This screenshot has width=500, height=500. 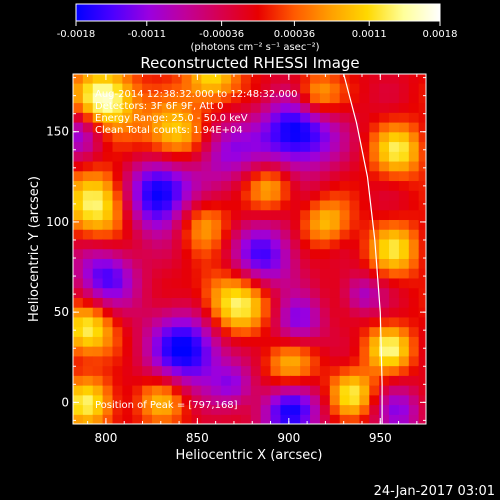 What do you see at coordinates (197, 438) in the screenshot?
I see `x-tick-label: 850` at bounding box center [197, 438].